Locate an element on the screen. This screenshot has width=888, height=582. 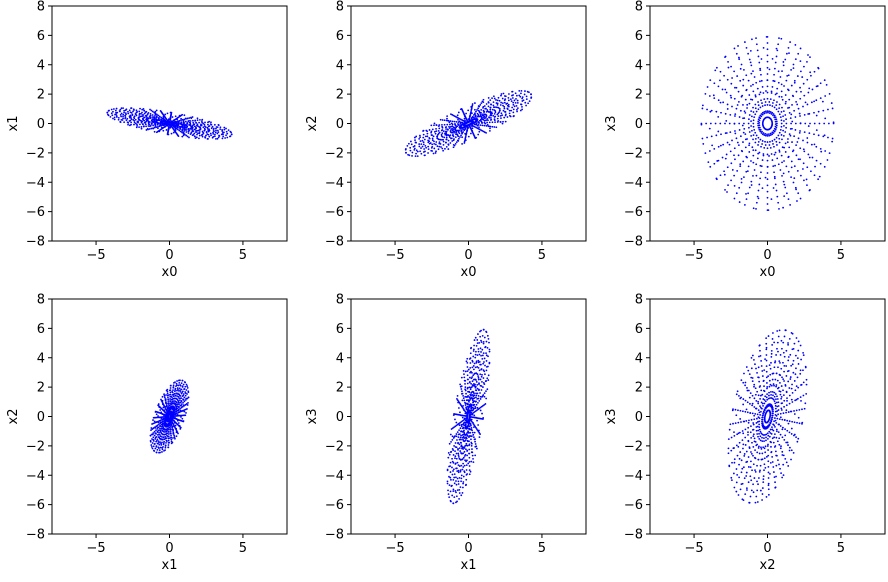
y-tick-label: −4 is located at coordinates (334, 183).